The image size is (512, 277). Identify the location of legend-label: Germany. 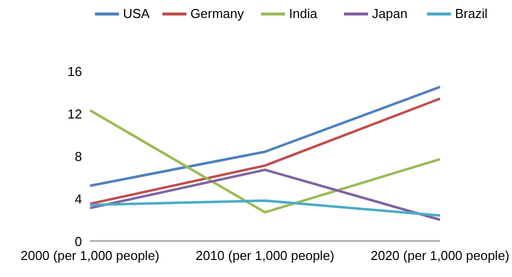
(217, 13).